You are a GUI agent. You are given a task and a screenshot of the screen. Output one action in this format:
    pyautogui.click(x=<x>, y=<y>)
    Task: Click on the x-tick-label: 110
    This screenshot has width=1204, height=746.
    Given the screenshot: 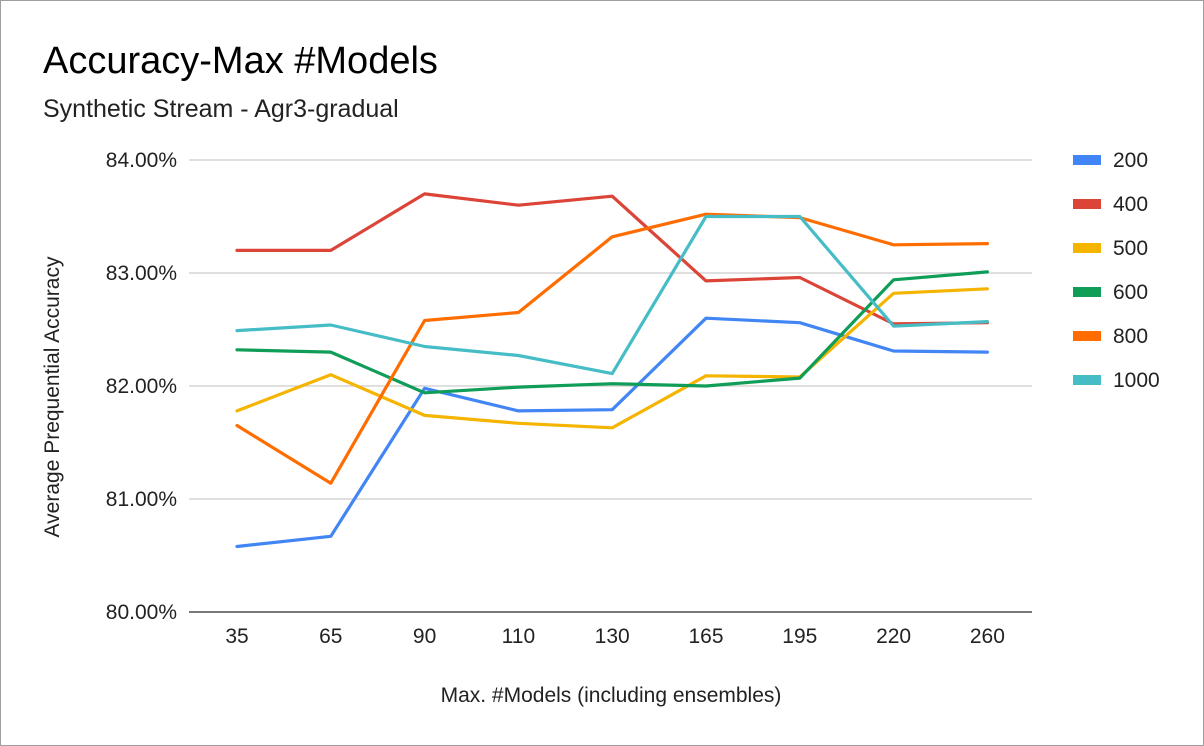 What is the action you would take?
    pyautogui.click(x=518, y=636)
    